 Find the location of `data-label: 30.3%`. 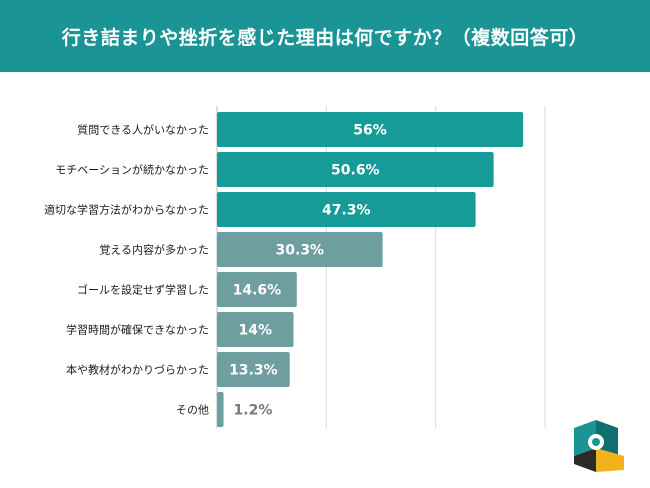

data-label: 30.3% is located at coordinates (300, 251).